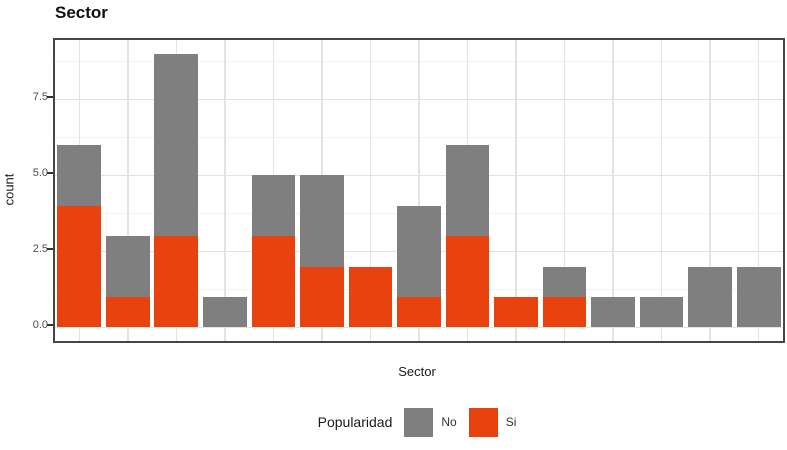  I want to click on y-tick-label: 2.5, so click(40, 248).